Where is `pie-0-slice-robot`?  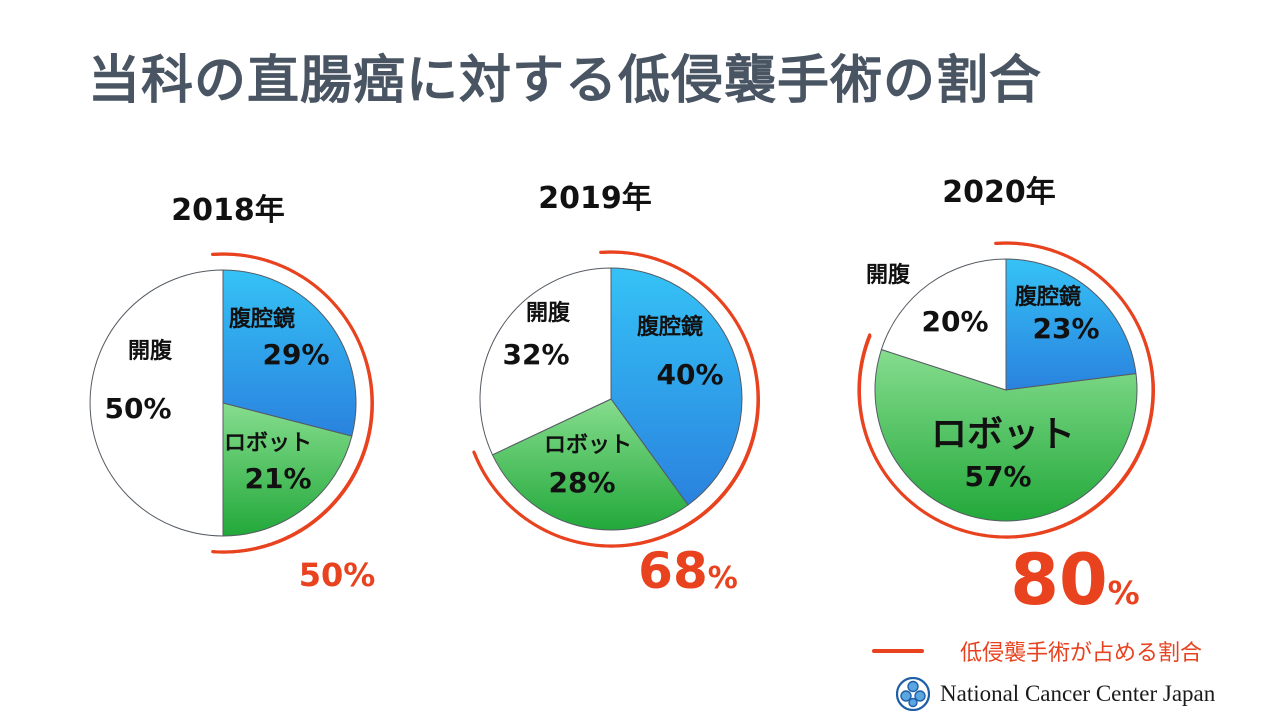 pie-0-slice-robot is located at coordinates (287, 469).